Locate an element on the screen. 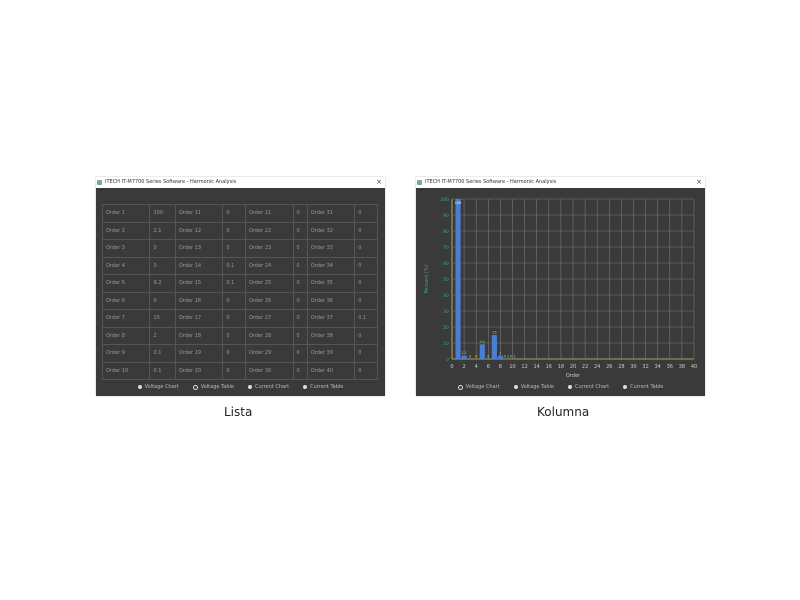  order-label: Order 39 is located at coordinates (331, 353).